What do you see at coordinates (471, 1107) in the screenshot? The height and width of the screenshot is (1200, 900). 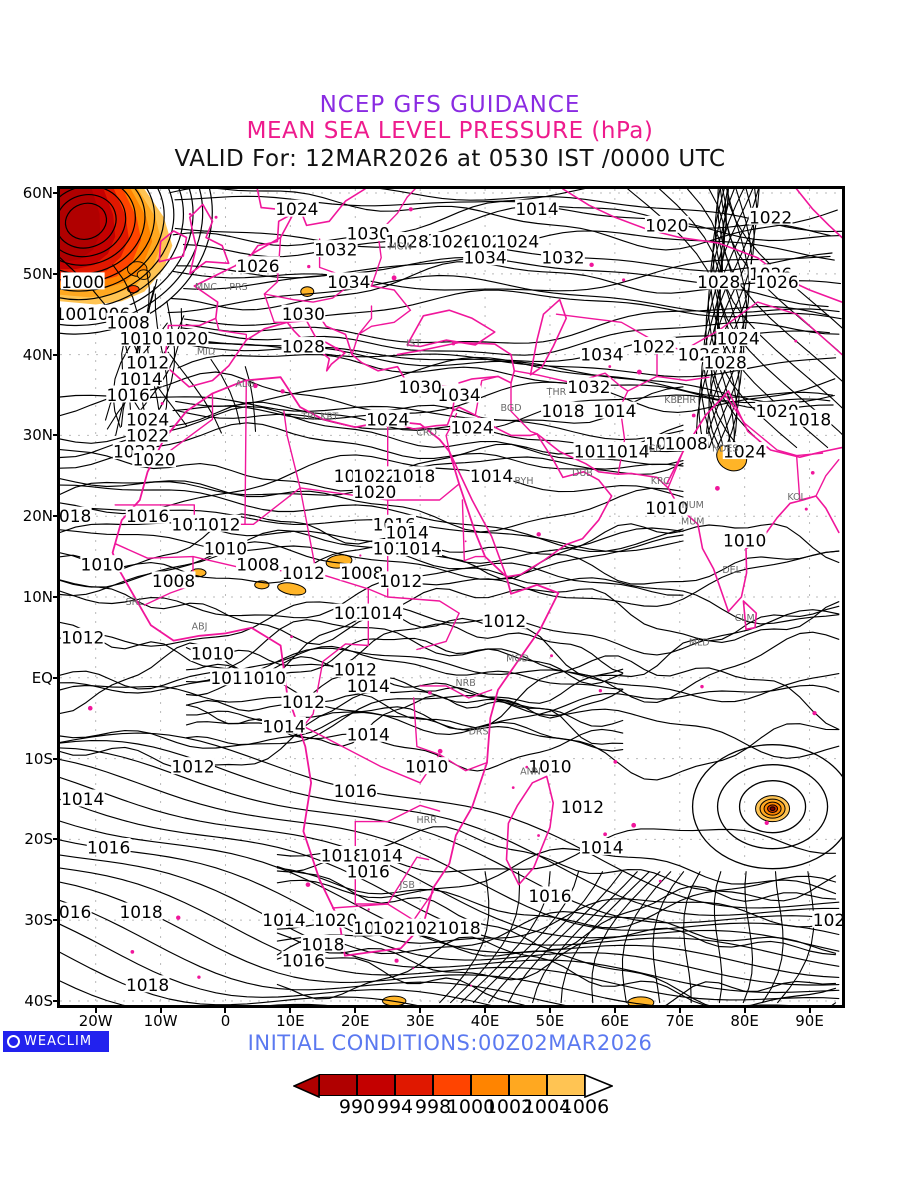 I see `colorbar-tick: 1000` at bounding box center [471, 1107].